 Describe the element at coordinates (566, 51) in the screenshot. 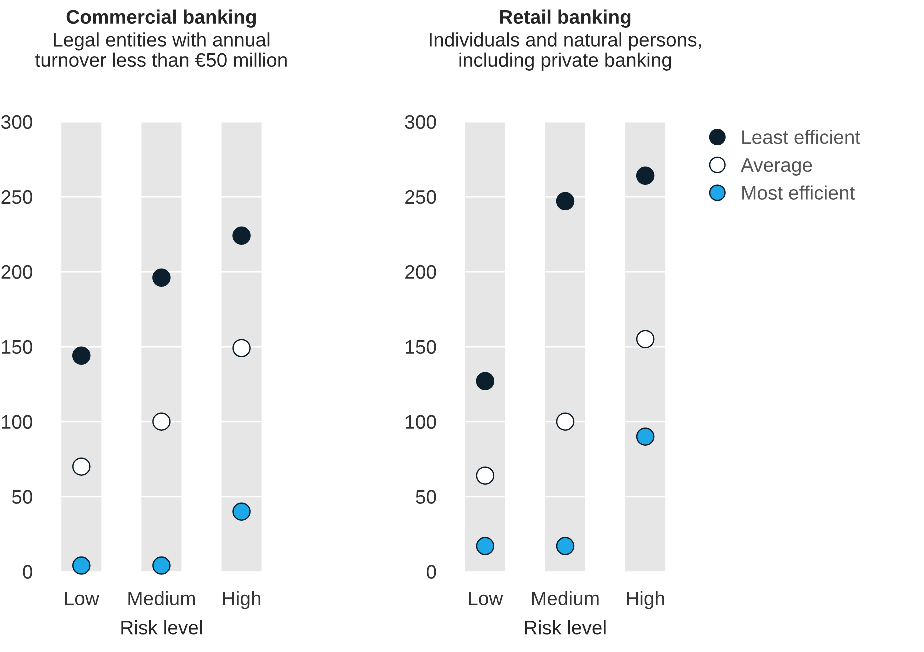

I see `chart-subtitle: Individuals and natural persons, including private banking` at that location.